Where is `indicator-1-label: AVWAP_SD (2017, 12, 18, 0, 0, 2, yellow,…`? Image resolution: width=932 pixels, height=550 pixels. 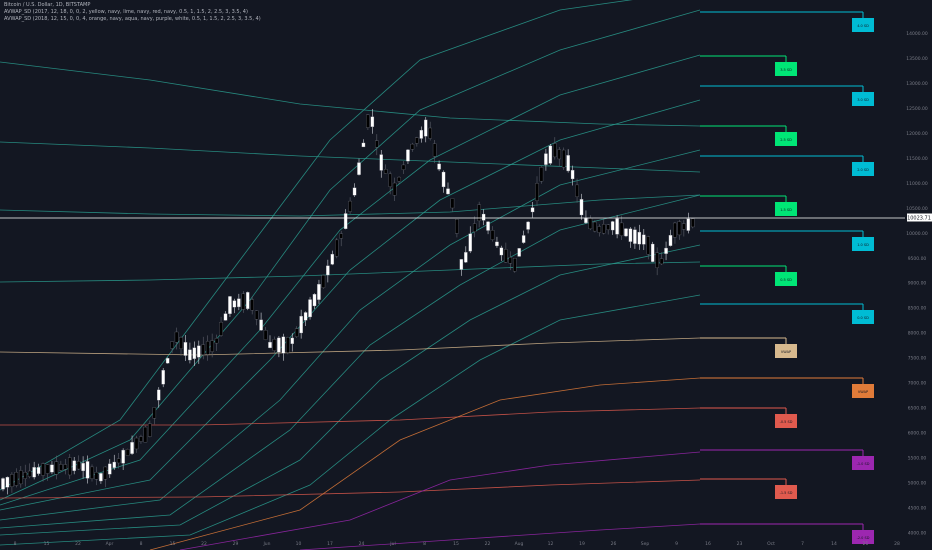 indicator-1-label: AVWAP_SD (2017, 12, 18, 0, 0, 2, yellow,… is located at coordinates (126, 12).